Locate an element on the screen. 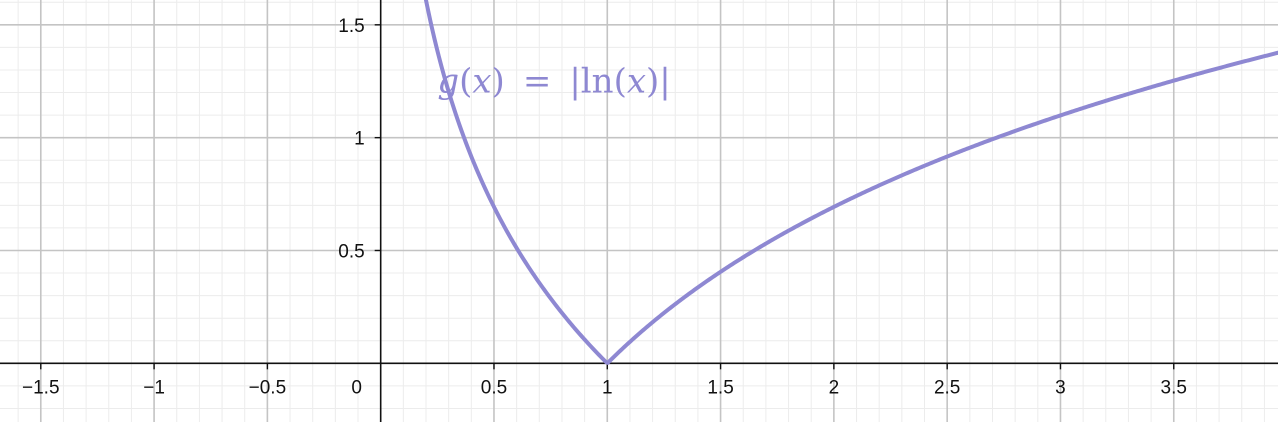 Image resolution: width=1278 pixels, height=422 pixels. function-label-arg: x is located at coordinates (636, 82).